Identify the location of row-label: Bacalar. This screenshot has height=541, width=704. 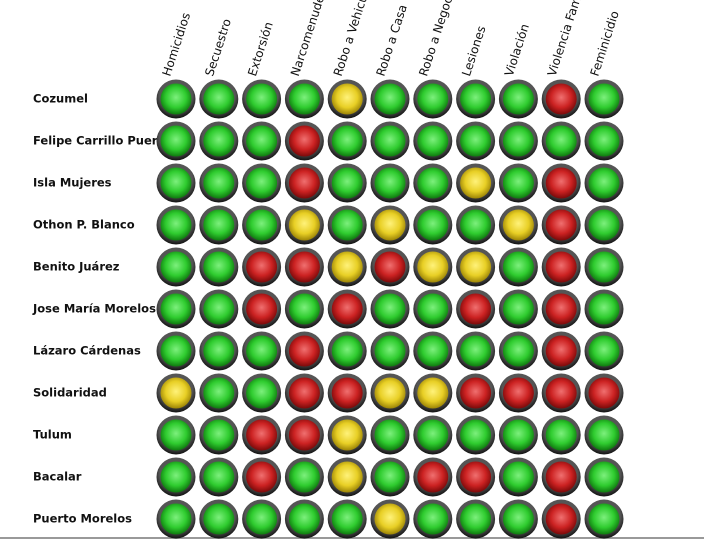
(57, 477).